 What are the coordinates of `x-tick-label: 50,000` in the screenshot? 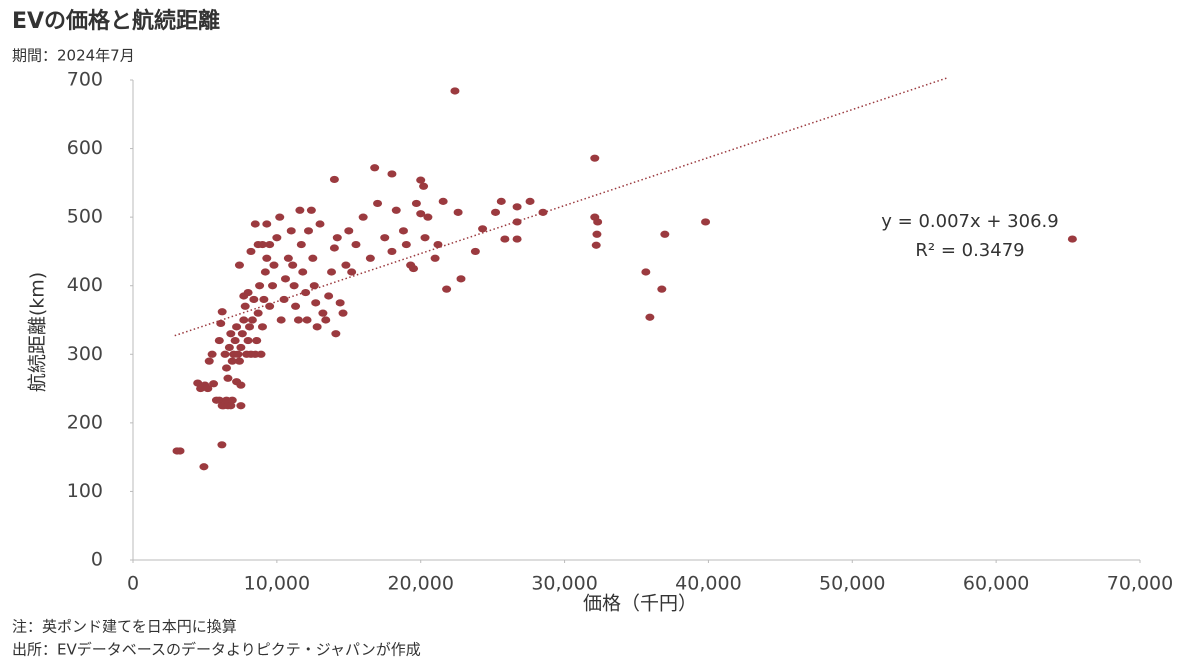 It's located at (852, 584).